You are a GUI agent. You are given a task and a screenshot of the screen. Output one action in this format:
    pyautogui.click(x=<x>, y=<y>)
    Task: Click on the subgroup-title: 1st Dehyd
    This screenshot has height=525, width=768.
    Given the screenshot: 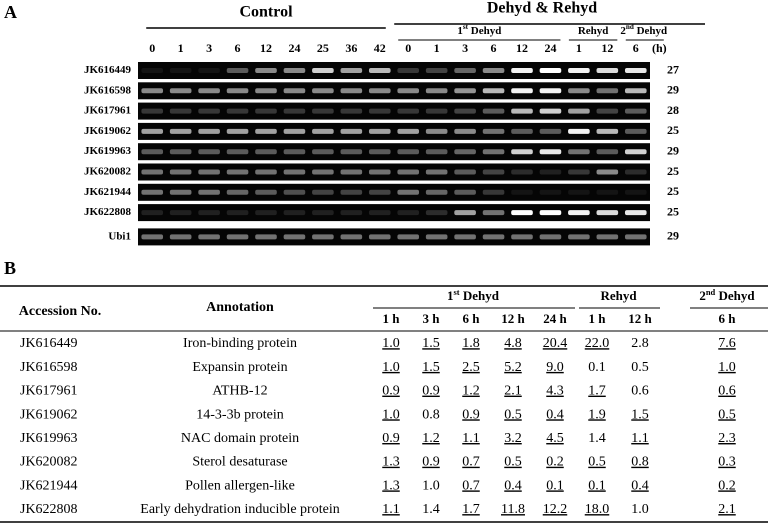 What is the action you would take?
    pyautogui.click(x=473, y=295)
    